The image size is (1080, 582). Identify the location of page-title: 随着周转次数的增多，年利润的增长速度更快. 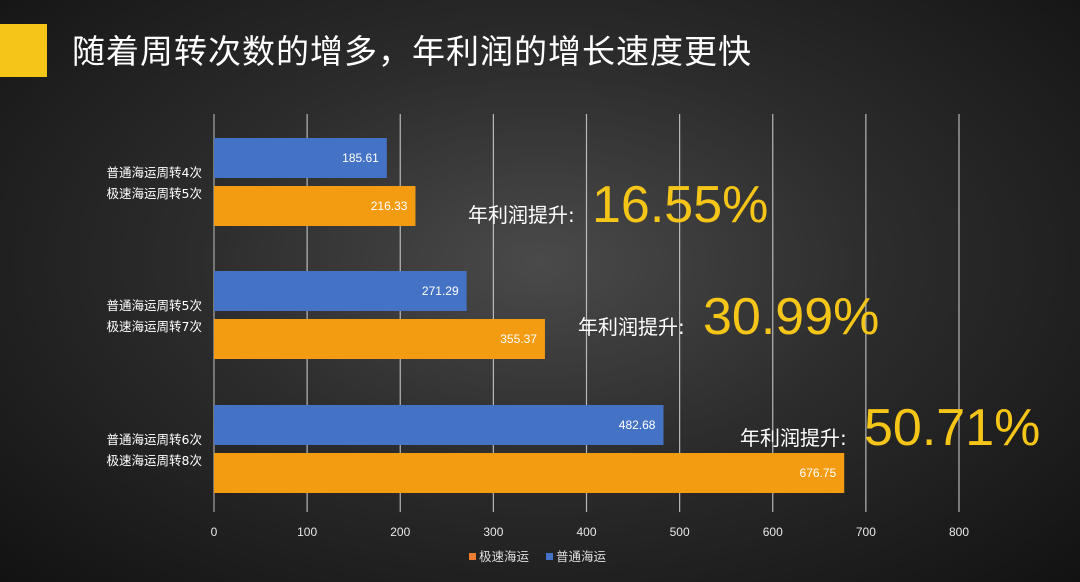
(412, 51).